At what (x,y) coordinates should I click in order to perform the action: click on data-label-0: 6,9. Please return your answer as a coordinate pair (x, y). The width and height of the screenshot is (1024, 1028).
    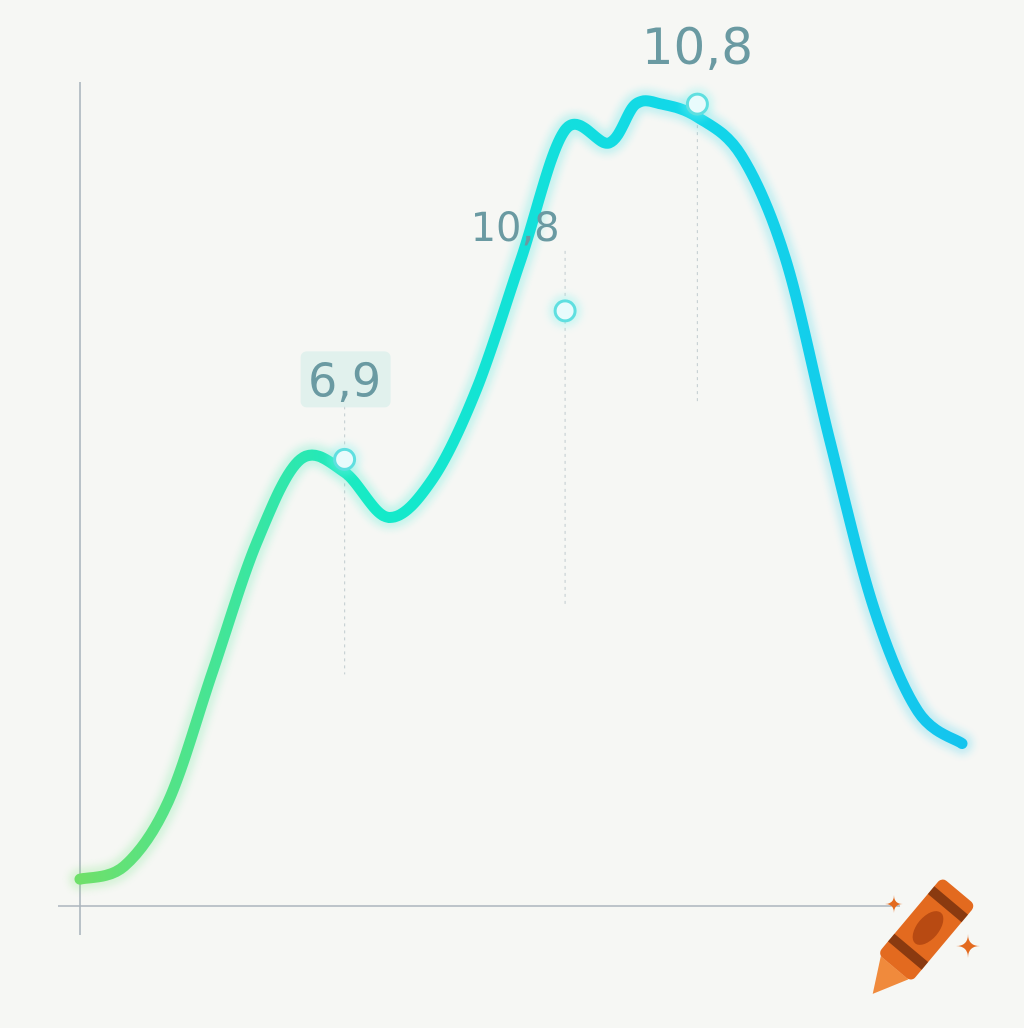
    Looking at the image, I should click on (344, 380).